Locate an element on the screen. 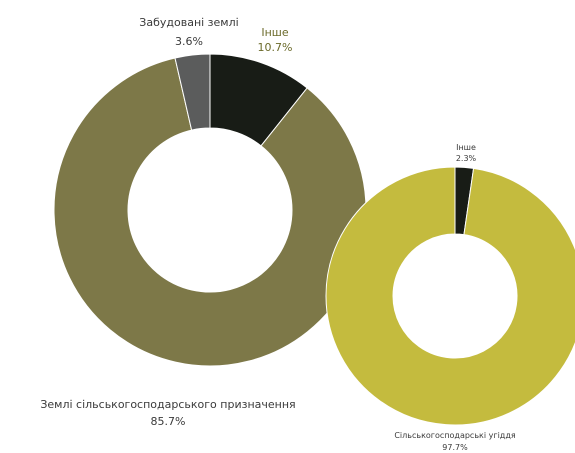 Image resolution: width=575 pixels, height=453 pixels. slice-label-other-2: Інше is located at coordinates (466, 147).